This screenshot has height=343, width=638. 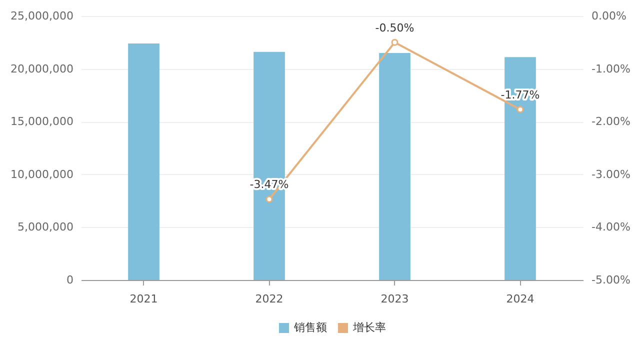 What do you see at coordinates (144, 299) in the screenshot?
I see `x-tick-label: 2021` at bounding box center [144, 299].